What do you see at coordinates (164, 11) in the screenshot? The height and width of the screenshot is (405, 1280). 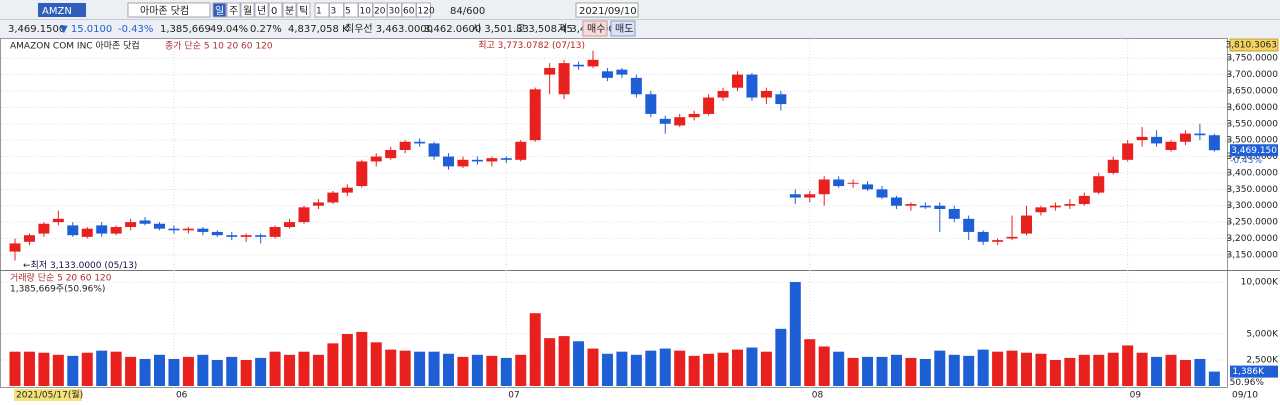 I see `stock-name: 아마존 닷컴` at bounding box center [164, 11].